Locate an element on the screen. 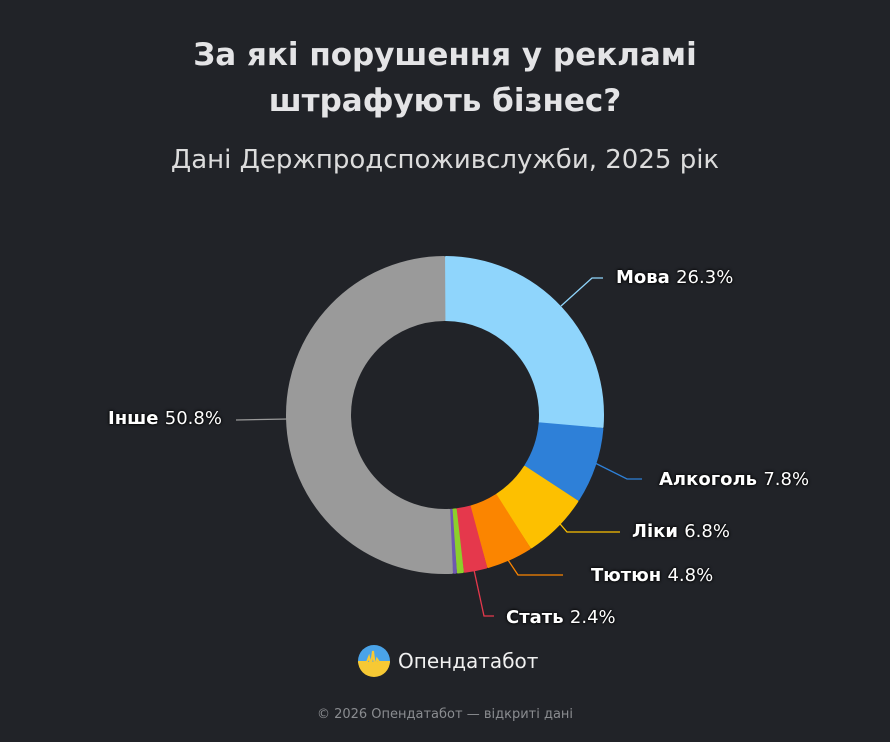 Image resolution: width=890 pixels, height=742 pixels. donut-slice-Тютюн is located at coordinates (500, 531).